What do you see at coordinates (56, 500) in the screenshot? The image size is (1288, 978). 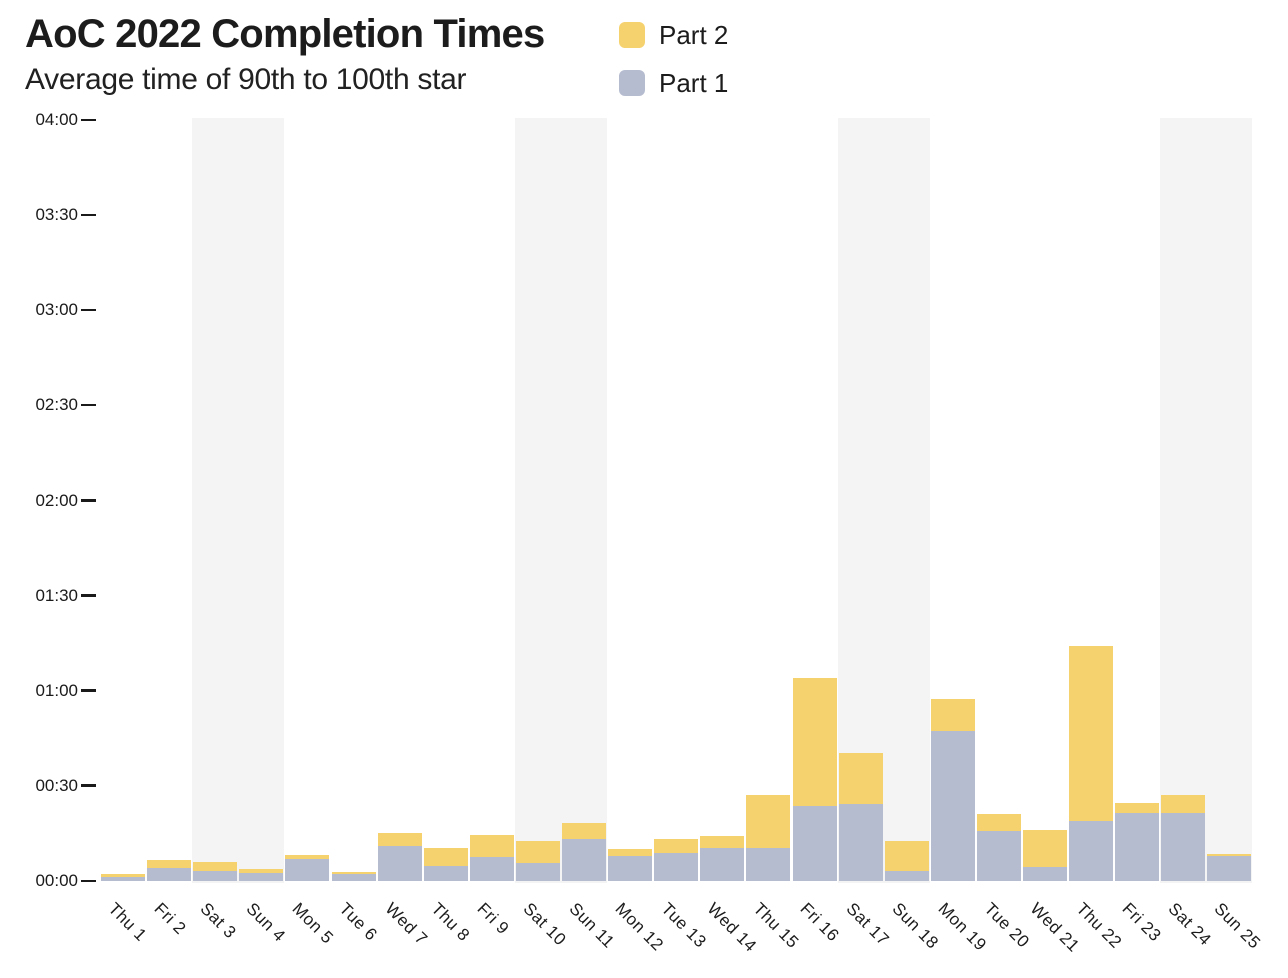 I see `y-tick-label: 02:00` at bounding box center [56, 500].